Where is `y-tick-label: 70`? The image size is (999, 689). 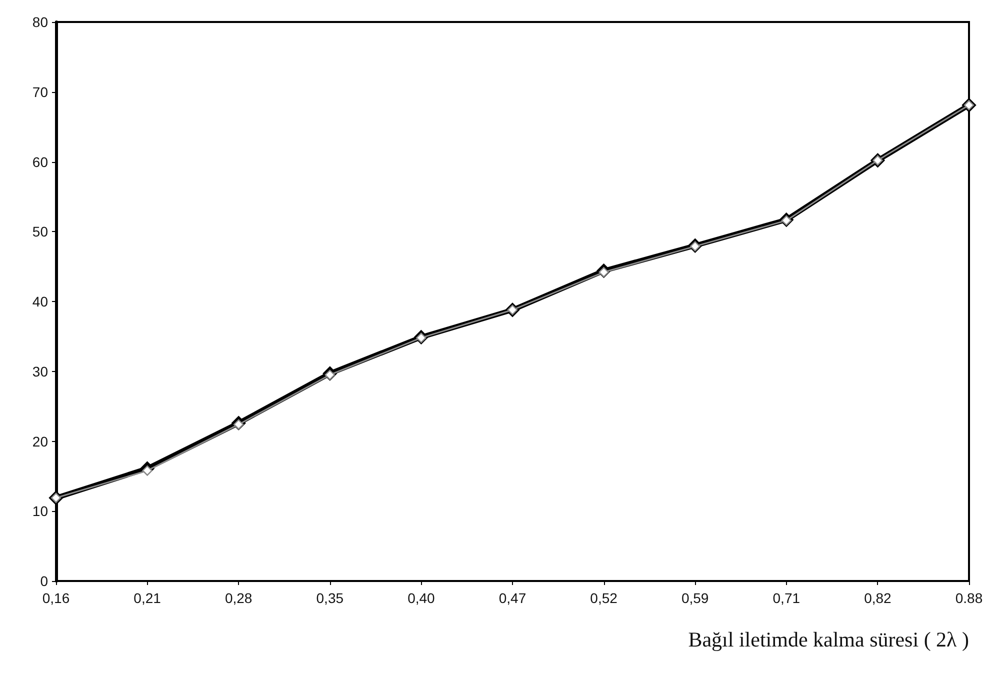 y-tick-label: 70 is located at coordinates (40, 92).